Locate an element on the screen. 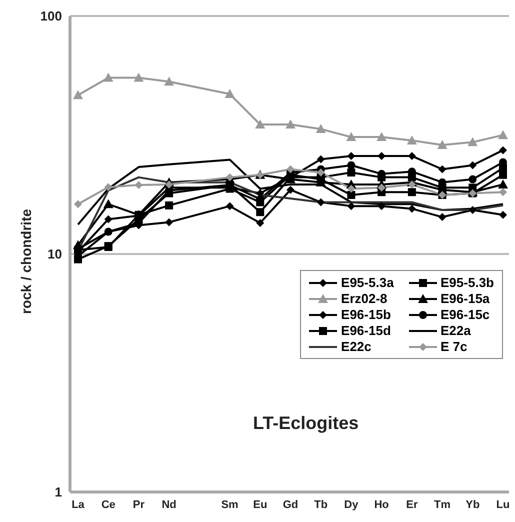 The height and width of the screenshot is (522, 515). y-tick-label: 100 is located at coordinates (51, 16).